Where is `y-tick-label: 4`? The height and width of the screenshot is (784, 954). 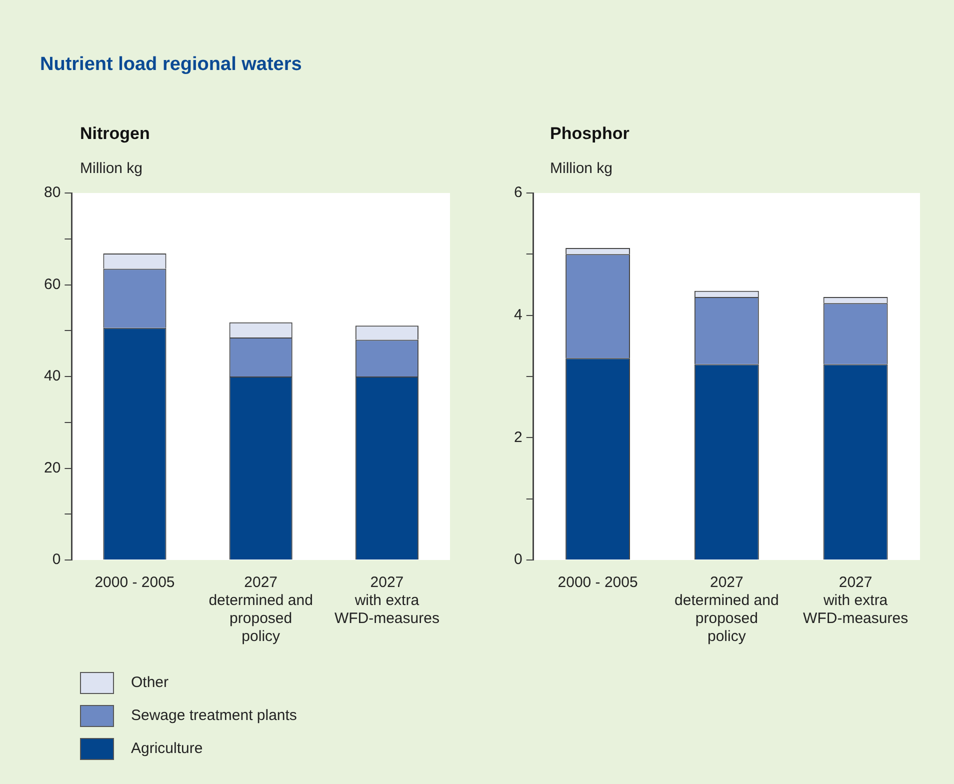
y-tick-label: 4 is located at coordinates (518, 315).